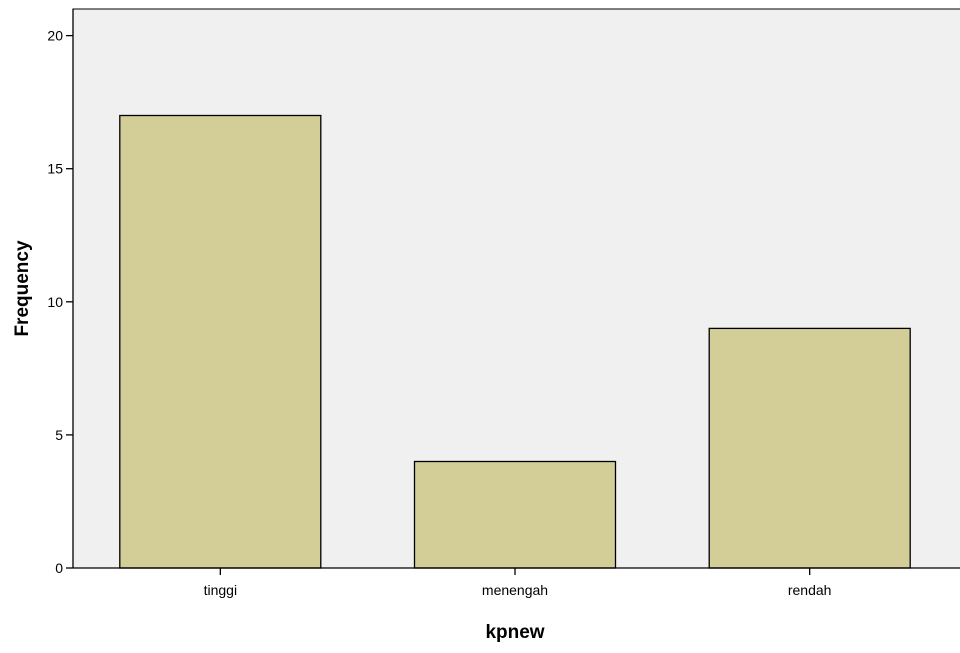 The image size is (960, 653). Describe the element at coordinates (55, 302) in the screenshot. I see `y-tick-label-10: 10` at that location.